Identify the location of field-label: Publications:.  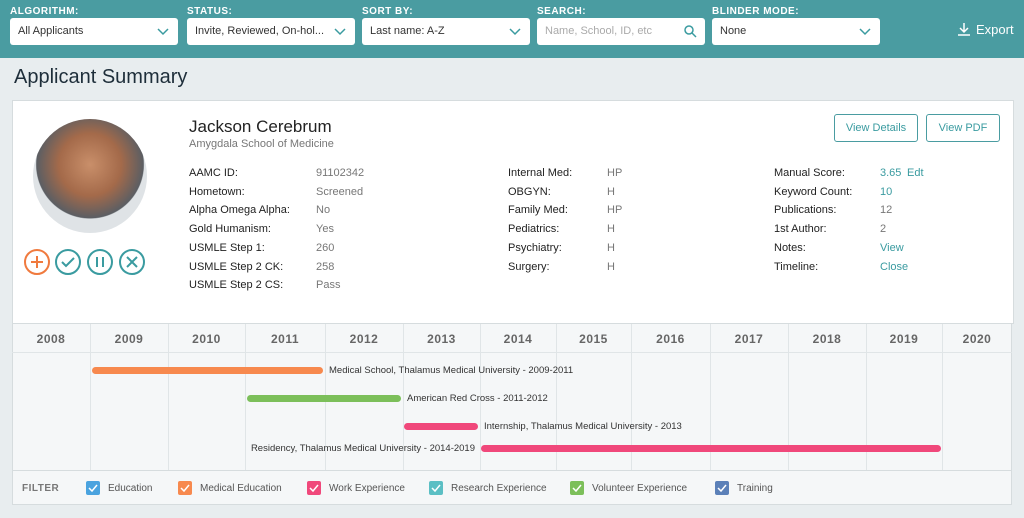
(805, 210).